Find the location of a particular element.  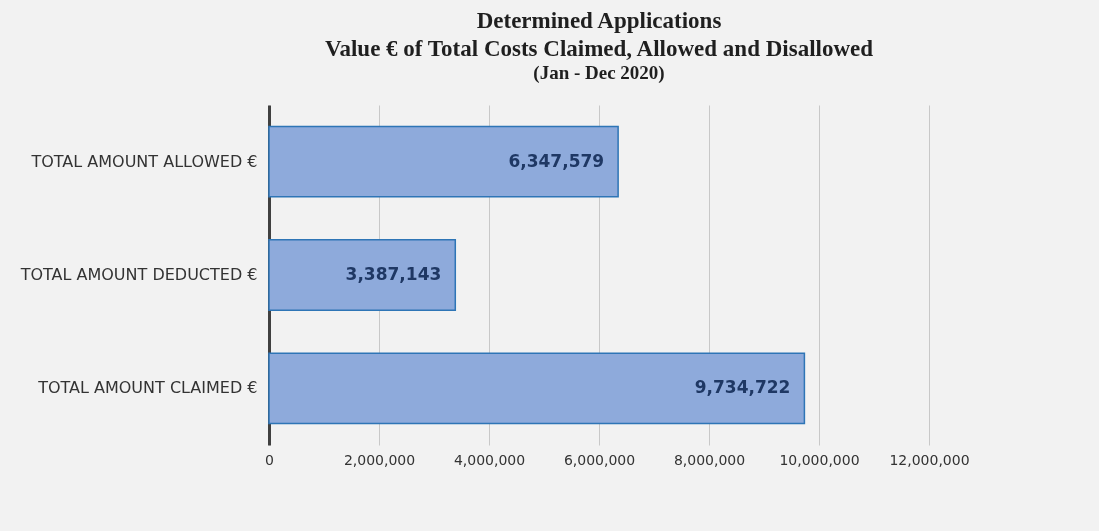

x-tick-label: 10,000,000 is located at coordinates (819, 459).